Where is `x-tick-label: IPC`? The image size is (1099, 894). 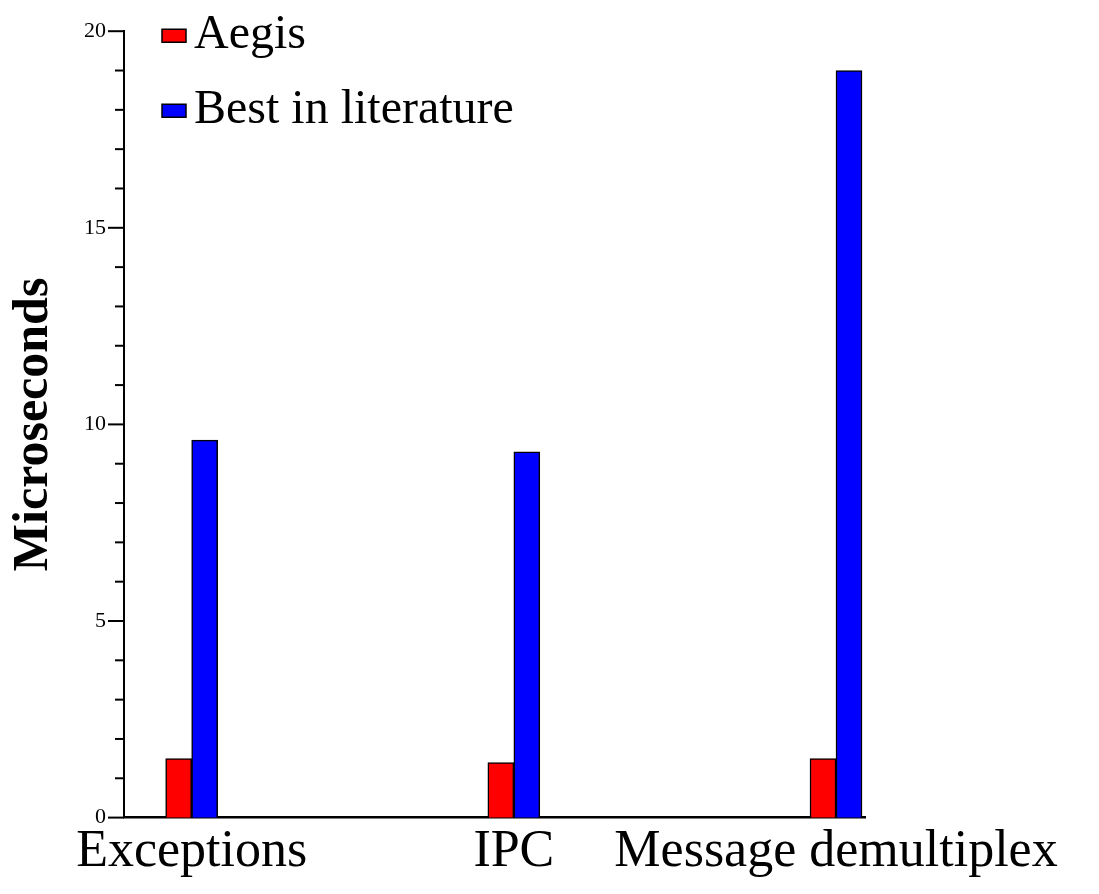 x-tick-label: IPC is located at coordinates (514, 849).